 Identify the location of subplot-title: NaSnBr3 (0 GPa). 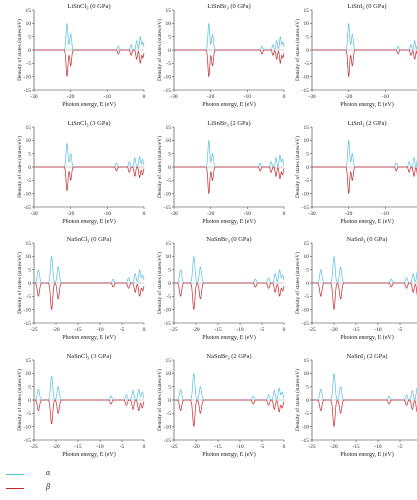
(228, 240).